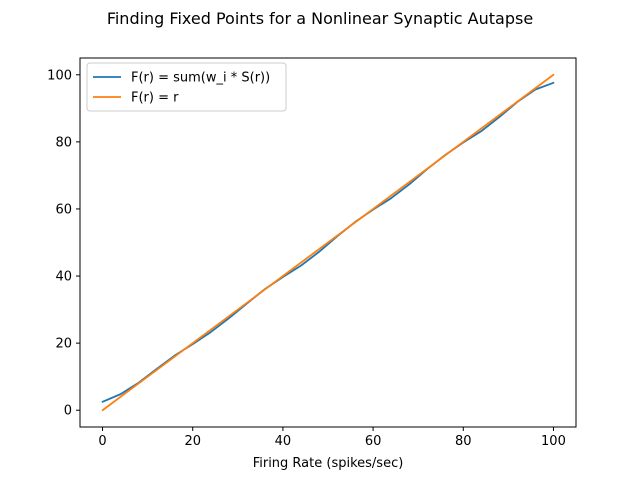 Image resolution: width=640 pixels, height=480 pixels. I want to click on y-tick-label: 0, so click(68, 411).